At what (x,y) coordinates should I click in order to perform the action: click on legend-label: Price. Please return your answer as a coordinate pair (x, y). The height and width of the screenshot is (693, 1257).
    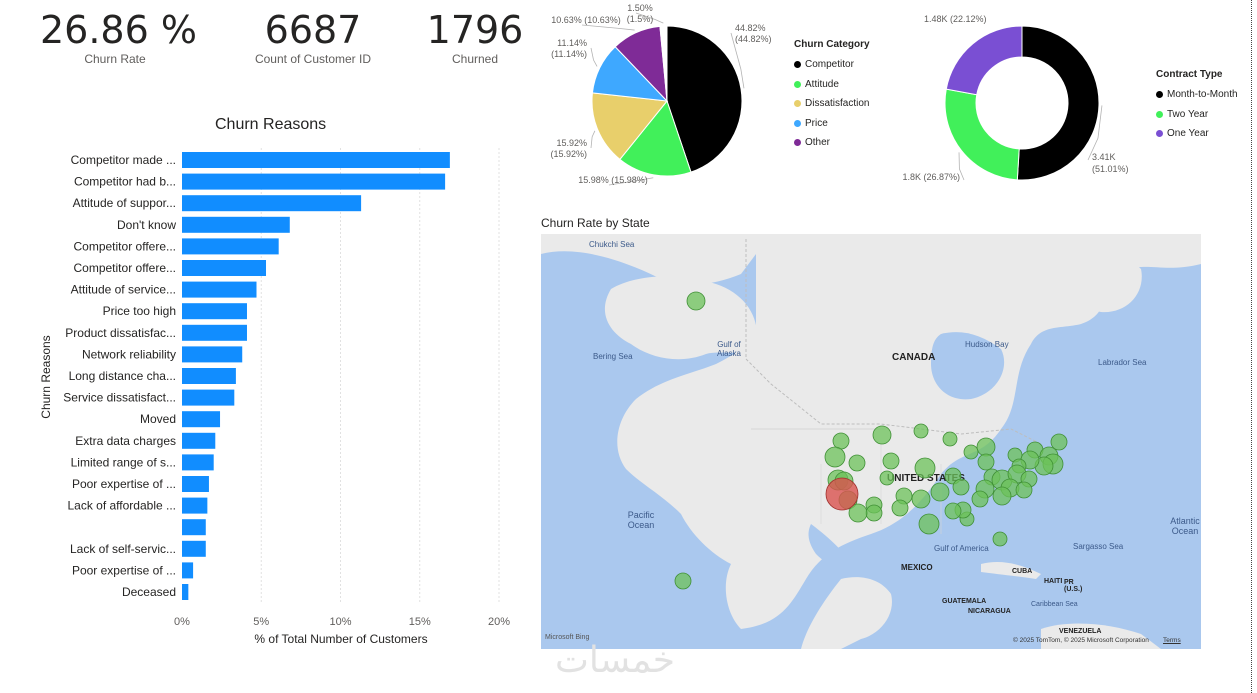
    Looking at the image, I should click on (816, 123).